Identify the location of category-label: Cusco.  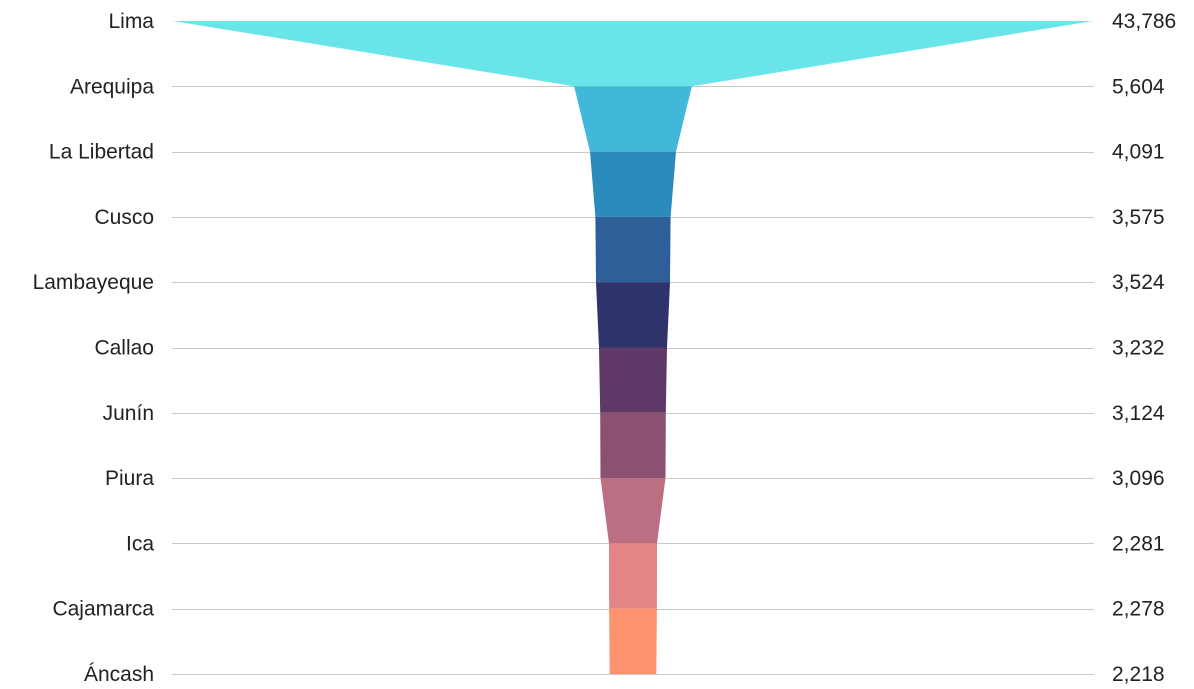
(124, 217).